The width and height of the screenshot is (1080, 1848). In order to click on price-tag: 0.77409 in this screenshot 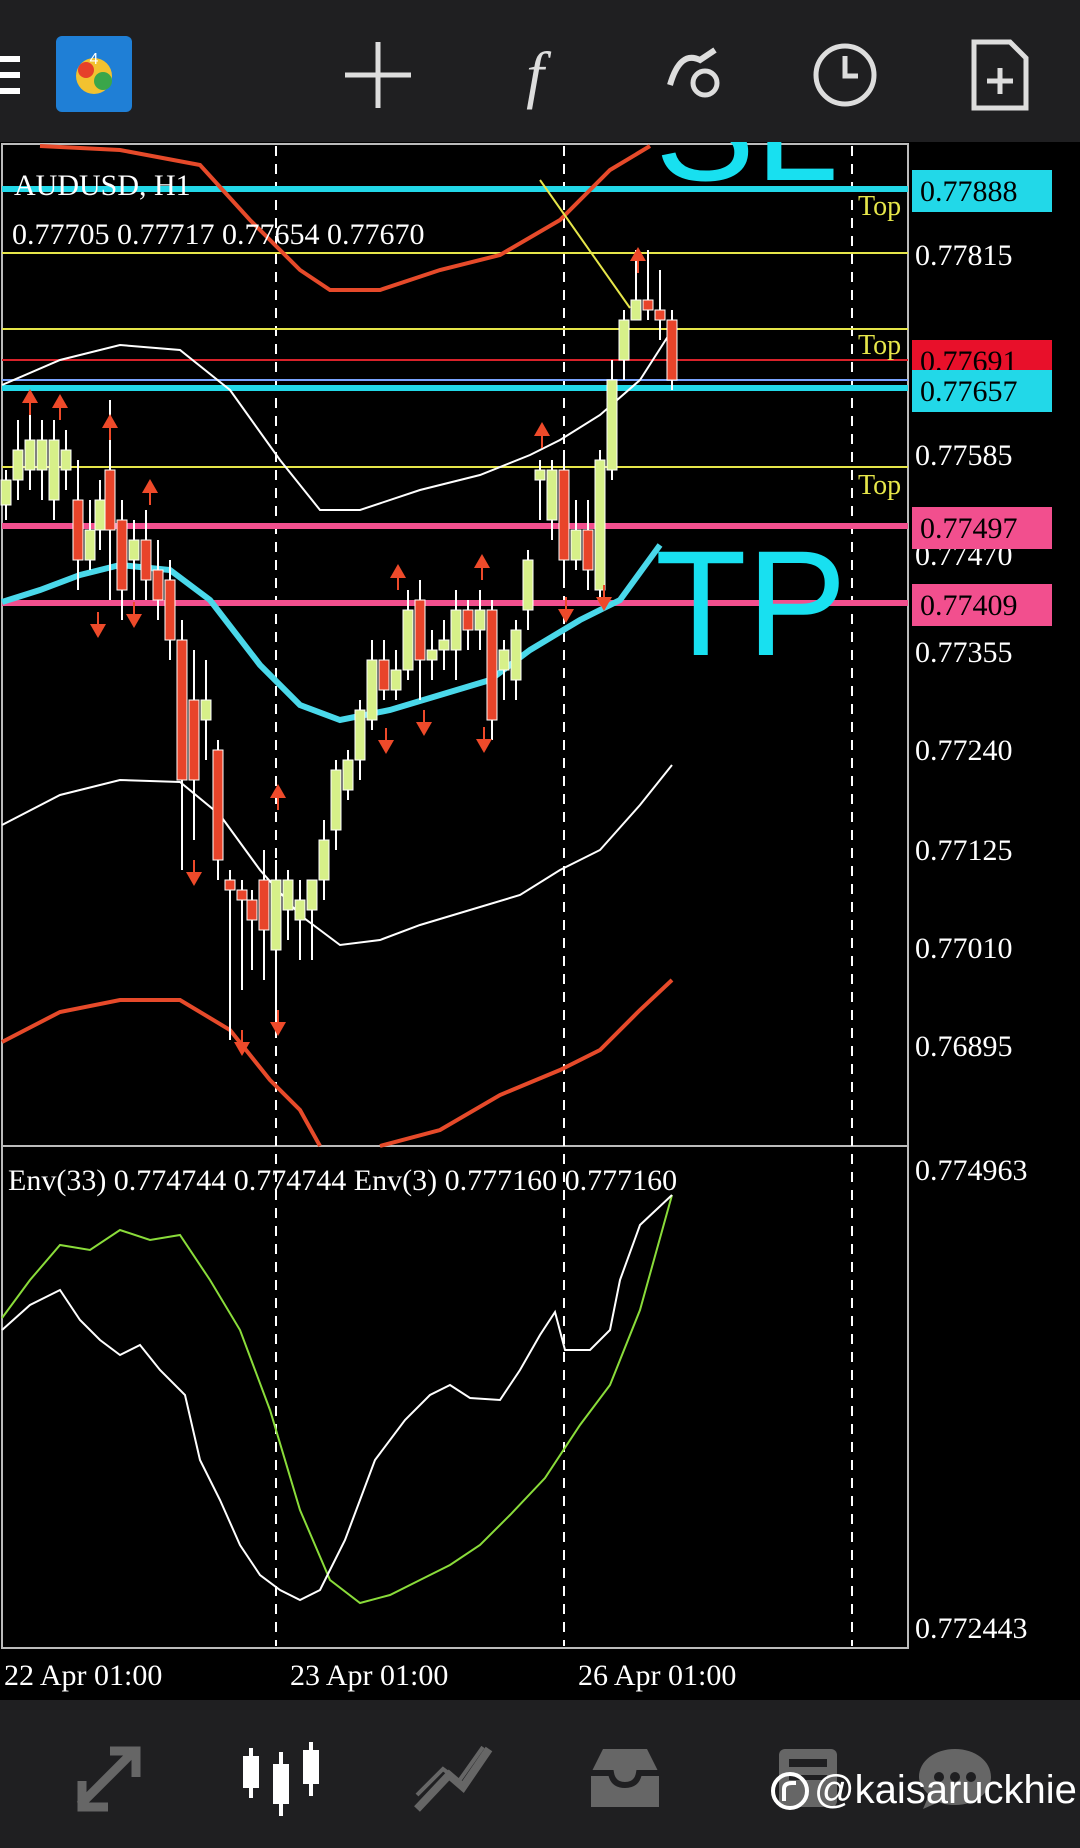, I will do `click(982, 605)`.